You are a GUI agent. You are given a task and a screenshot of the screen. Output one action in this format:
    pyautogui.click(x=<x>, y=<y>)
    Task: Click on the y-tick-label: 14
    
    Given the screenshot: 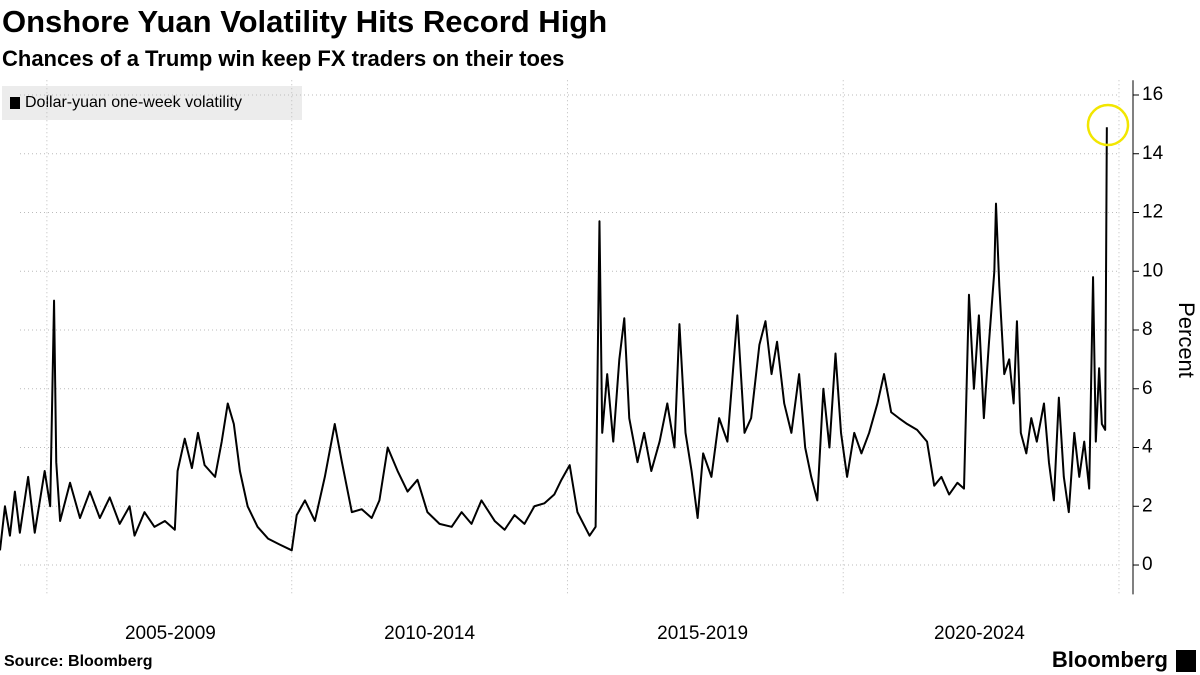 What is the action you would take?
    pyautogui.click(x=1153, y=153)
    